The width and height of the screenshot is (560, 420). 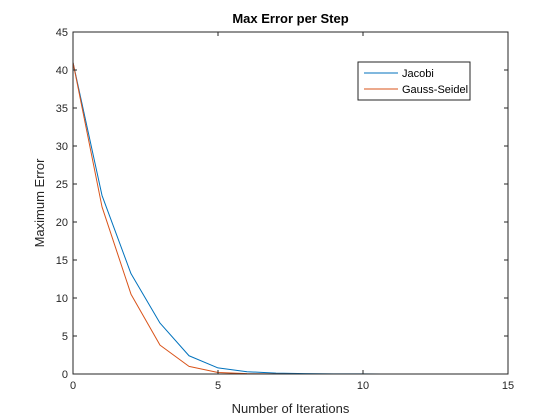 What do you see at coordinates (218, 386) in the screenshot?
I see `x-tick-label: 5` at bounding box center [218, 386].